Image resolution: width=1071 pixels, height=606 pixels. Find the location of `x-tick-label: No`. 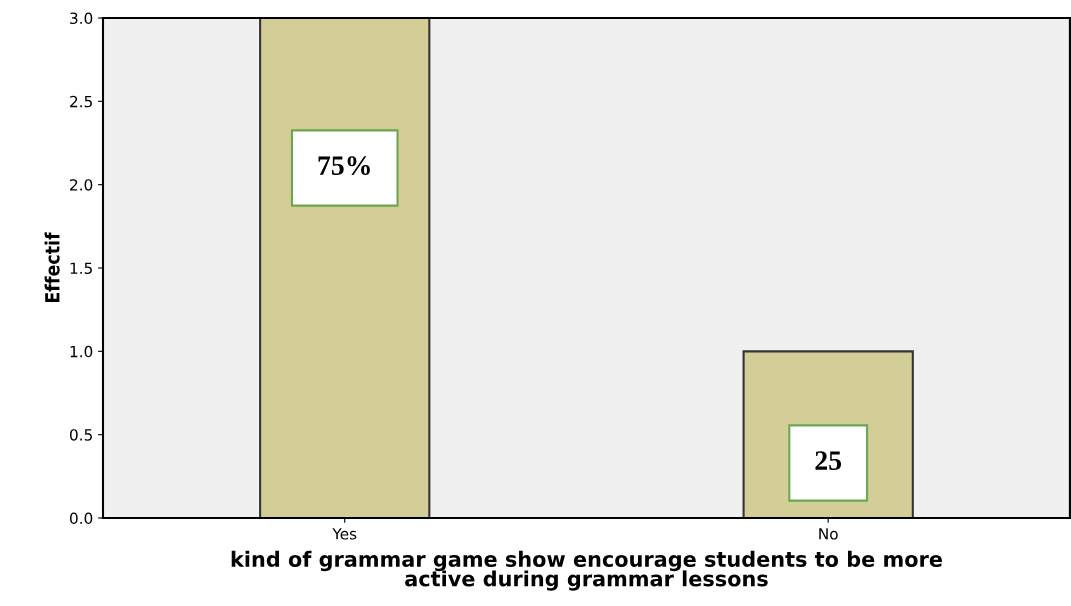

x-tick-label: No is located at coordinates (828, 534).